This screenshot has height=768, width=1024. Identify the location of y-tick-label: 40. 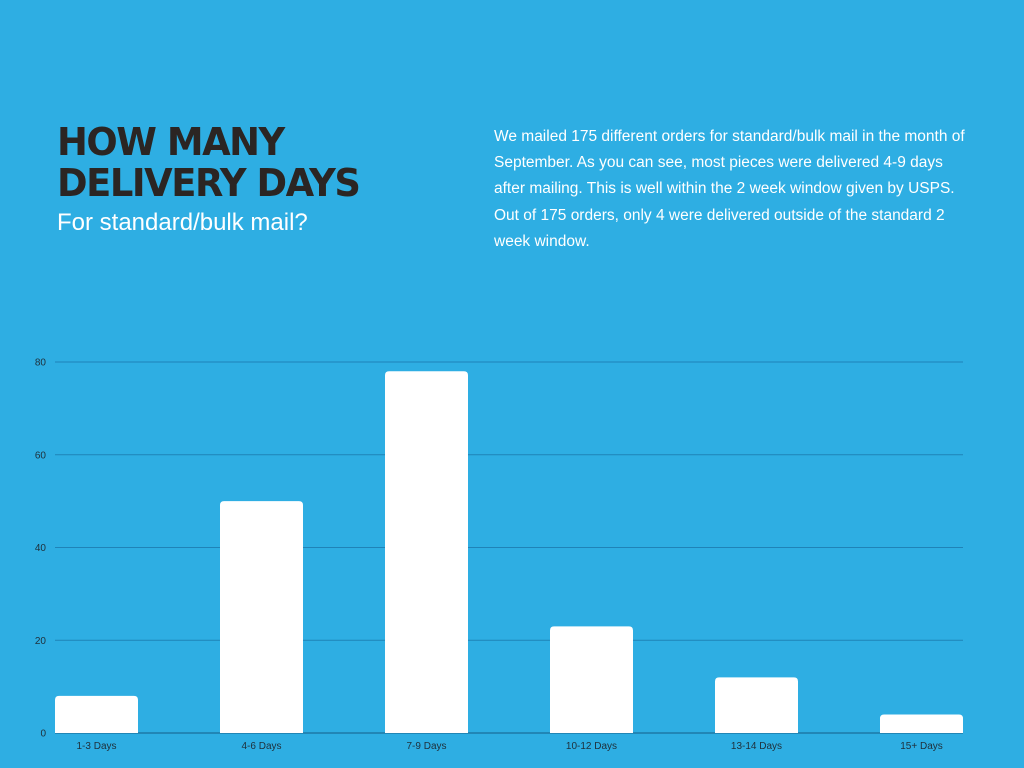
(41, 548).